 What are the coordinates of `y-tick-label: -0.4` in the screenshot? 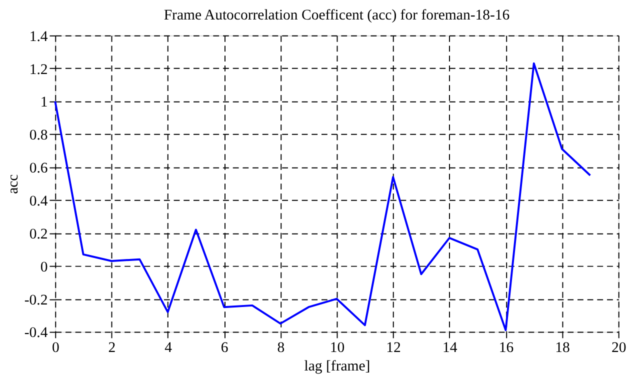 It's located at (36, 333).